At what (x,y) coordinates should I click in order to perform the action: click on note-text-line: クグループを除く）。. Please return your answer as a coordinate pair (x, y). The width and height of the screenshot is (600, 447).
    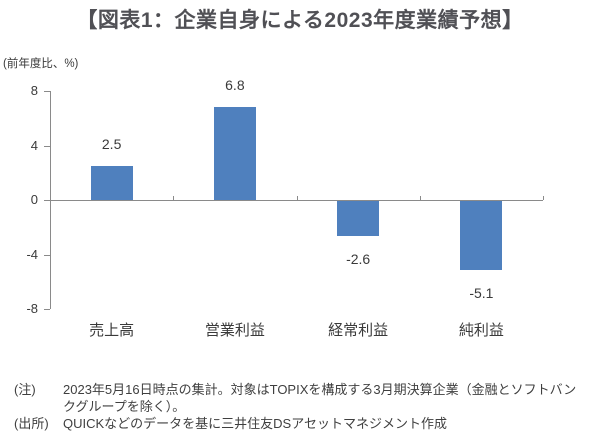
    Looking at the image, I should click on (124, 406).